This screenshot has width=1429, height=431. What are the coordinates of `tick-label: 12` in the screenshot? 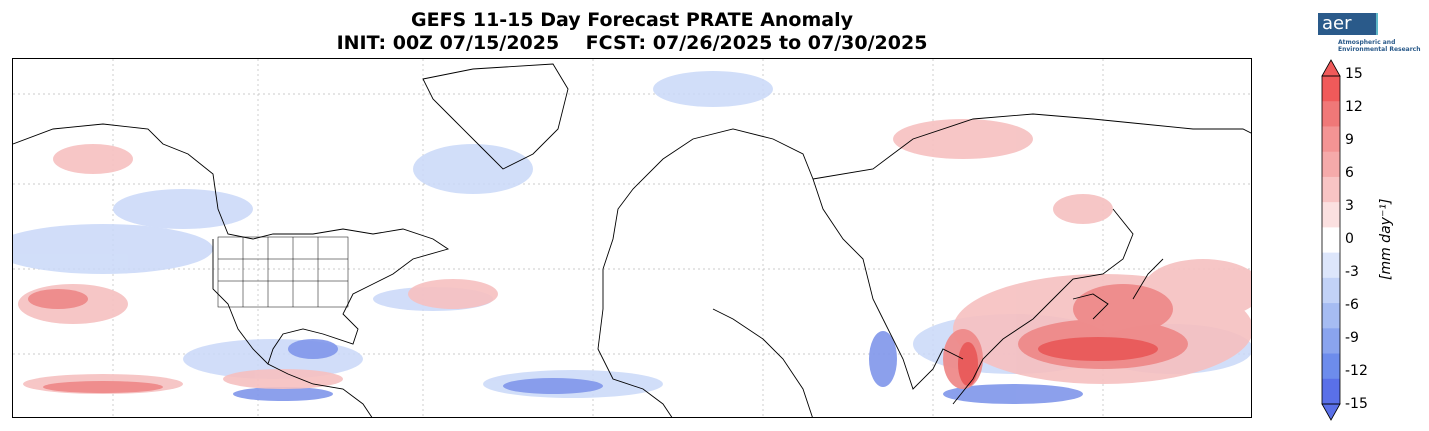 It's located at (1354, 107).